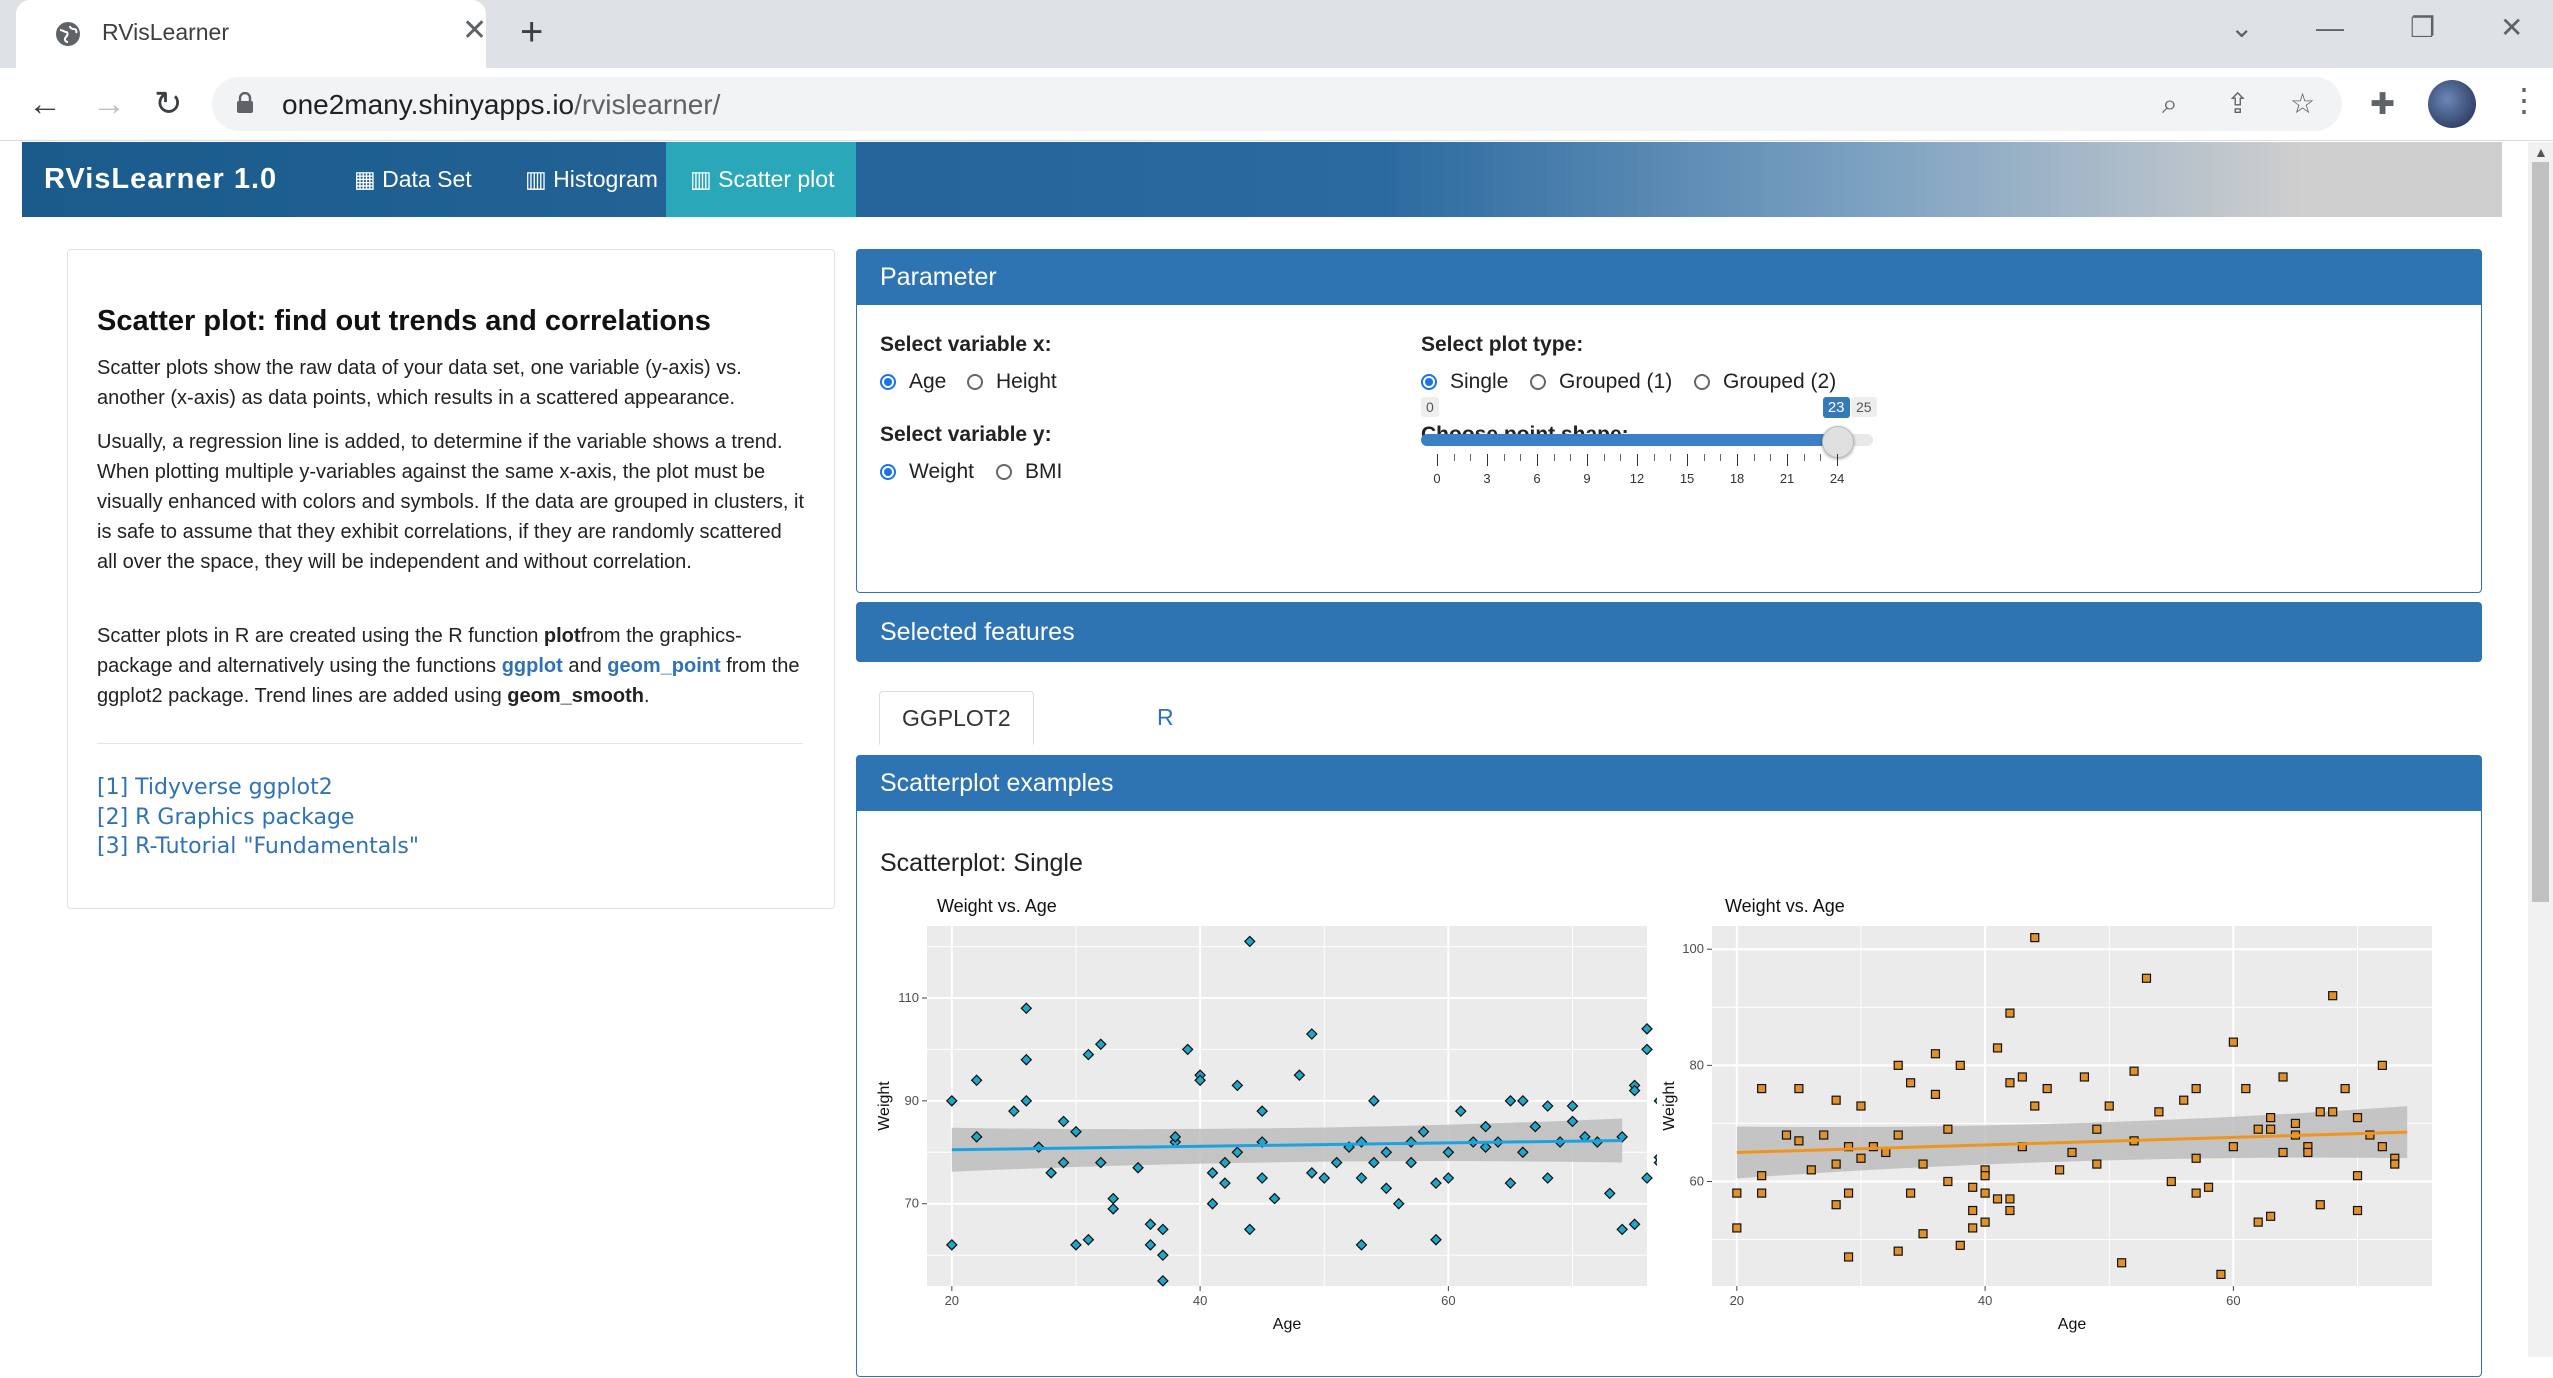  What do you see at coordinates (413, 179) in the screenshot?
I see `nav-data-set: ▦ Data Set` at bounding box center [413, 179].